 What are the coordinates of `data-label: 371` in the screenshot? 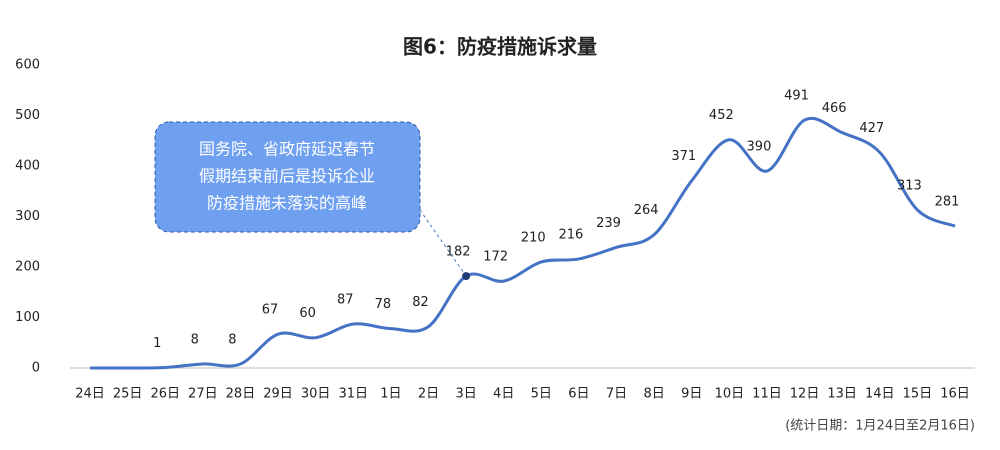 It's located at (683, 156).